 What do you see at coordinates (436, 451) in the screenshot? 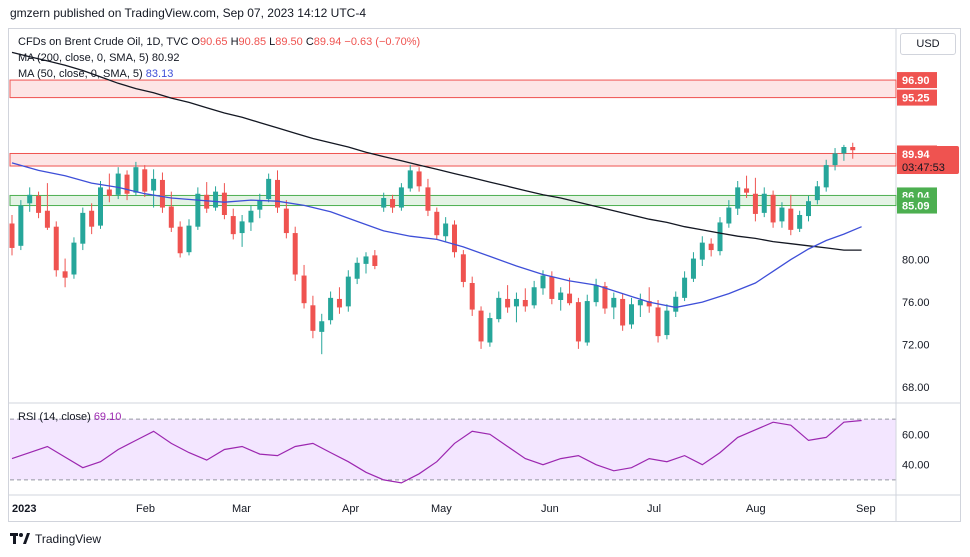
I see `rsi-line` at bounding box center [436, 451].